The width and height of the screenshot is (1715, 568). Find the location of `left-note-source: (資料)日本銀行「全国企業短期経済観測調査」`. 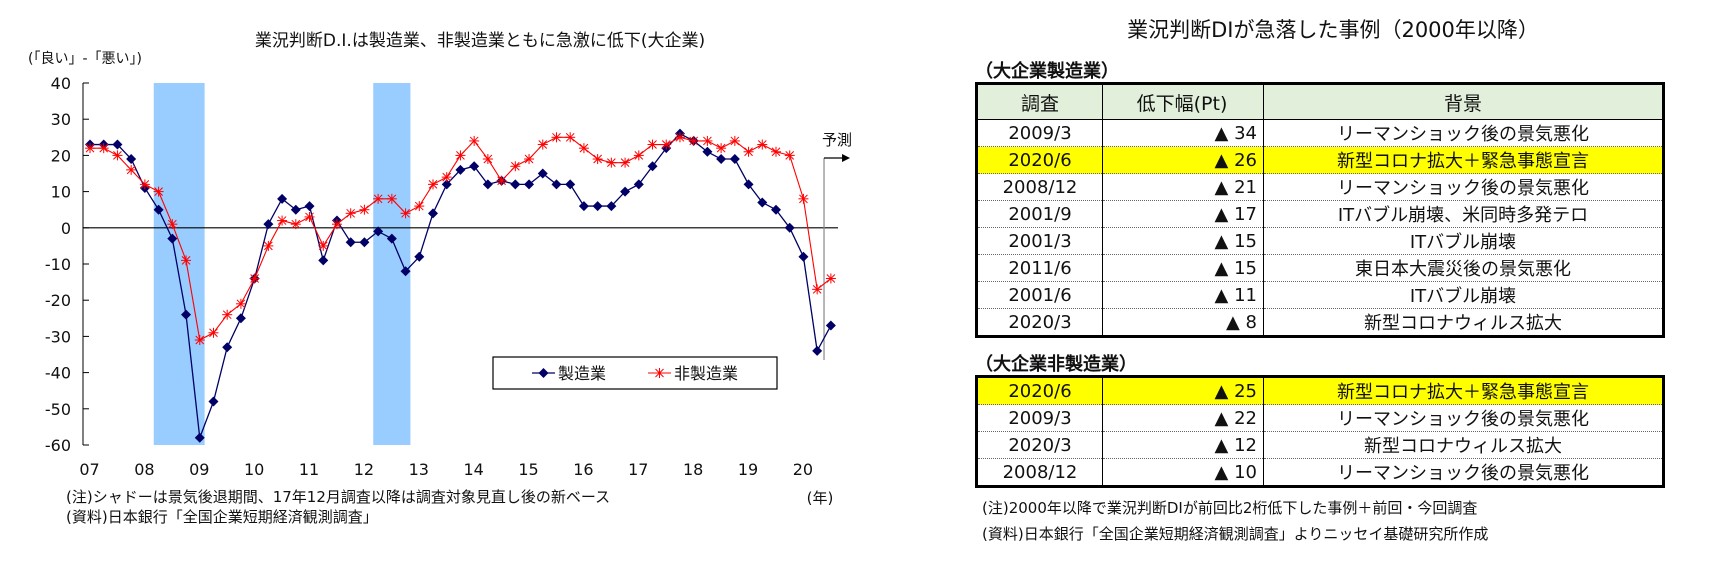

left-note-source: (資料)日本銀行「全国企業短期経済観測調査」 is located at coordinates (222, 517).